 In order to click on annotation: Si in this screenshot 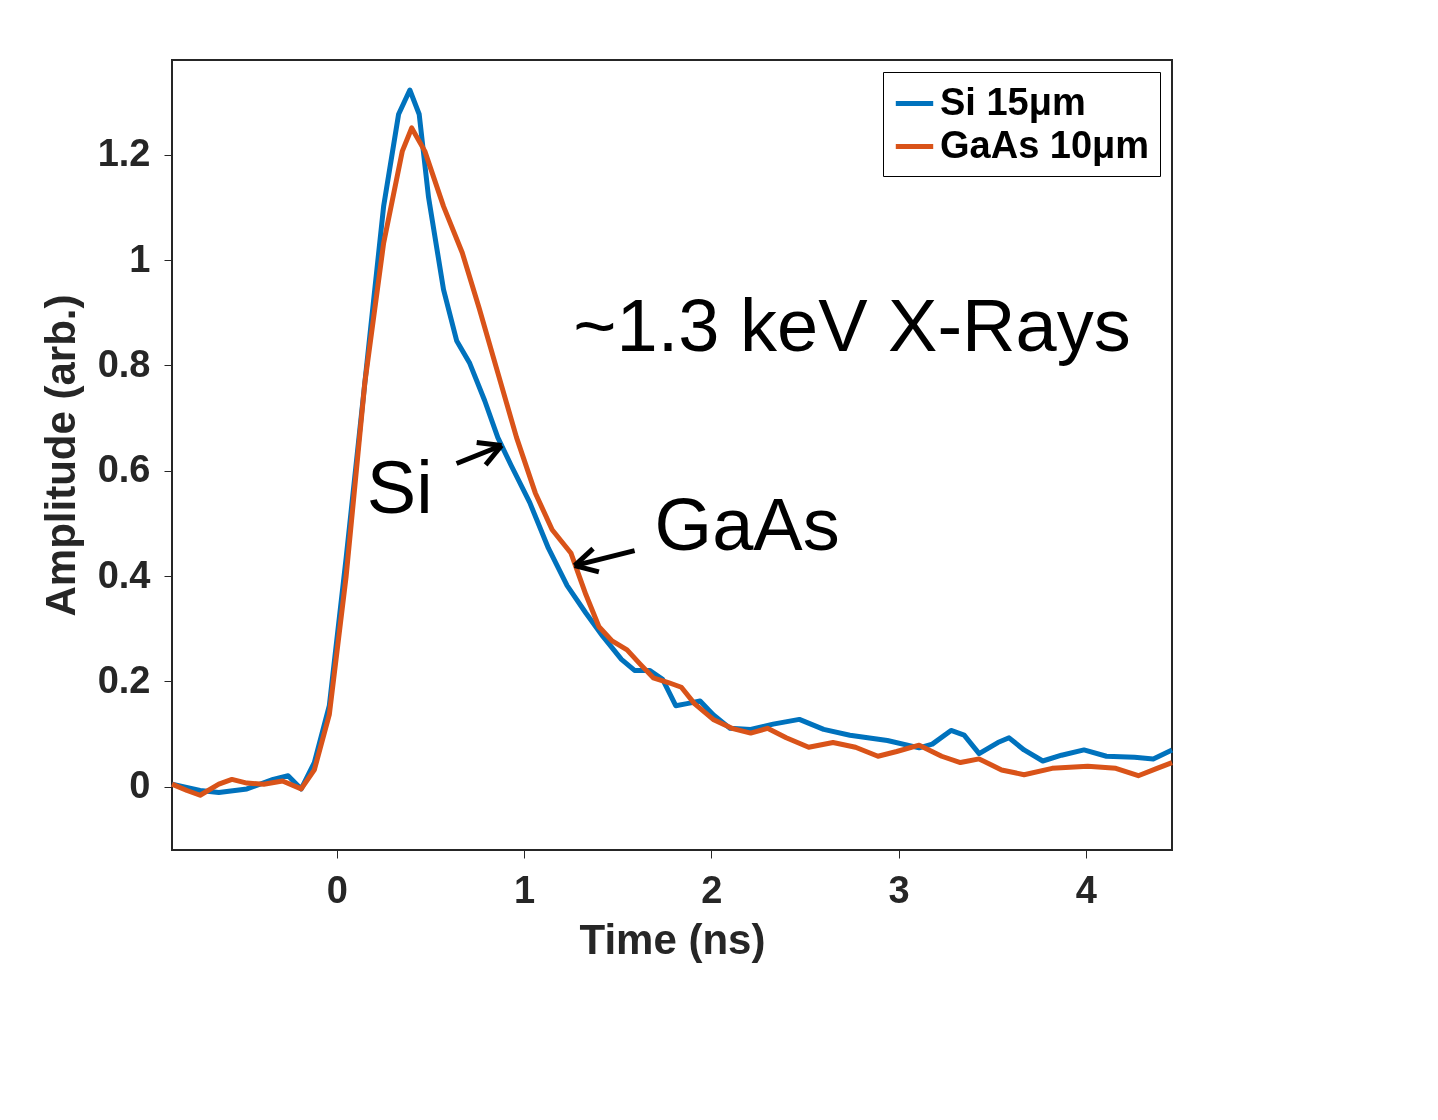, I will do `click(399, 487)`.